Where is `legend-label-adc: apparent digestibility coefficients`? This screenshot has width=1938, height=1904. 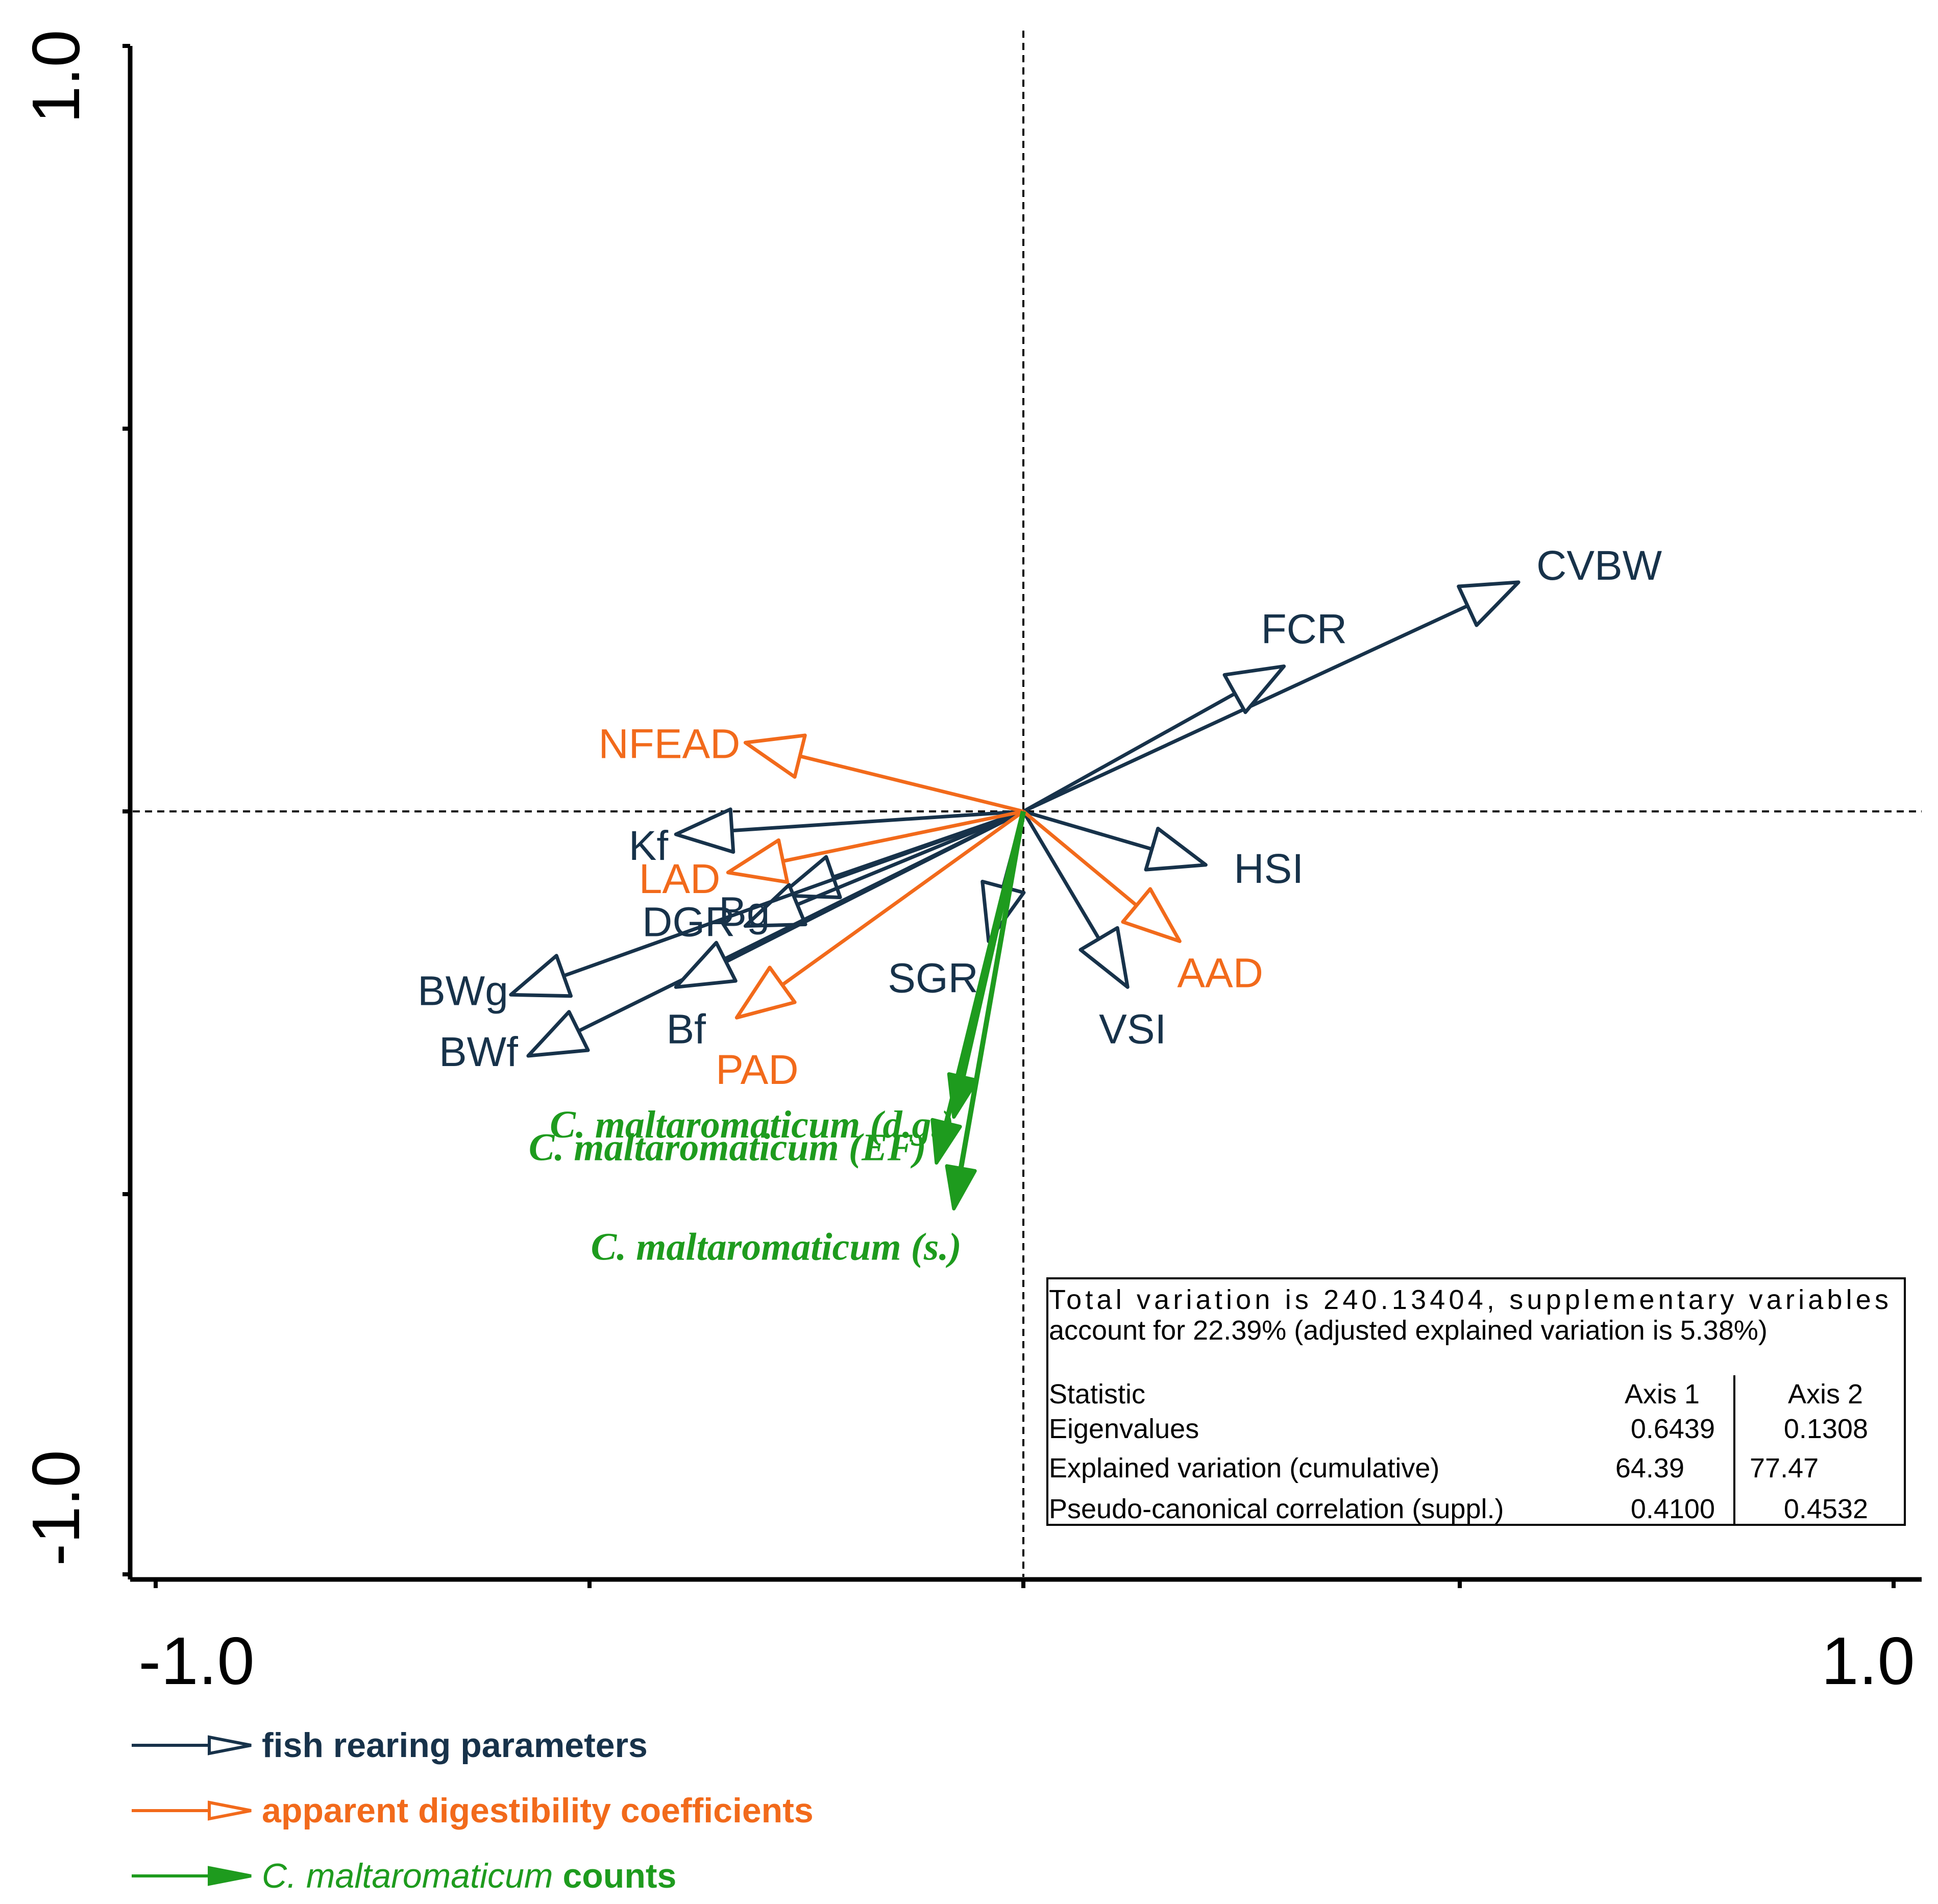 legend-label-adc: apparent digestibility coefficients is located at coordinates (538, 1810).